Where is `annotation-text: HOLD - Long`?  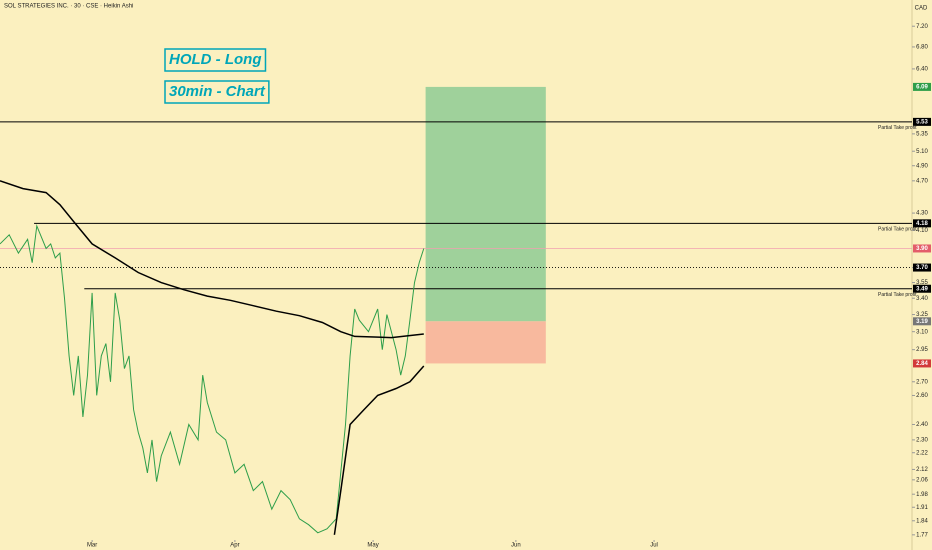 annotation-text: HOLD - Long is located at coordinates (215, 59).